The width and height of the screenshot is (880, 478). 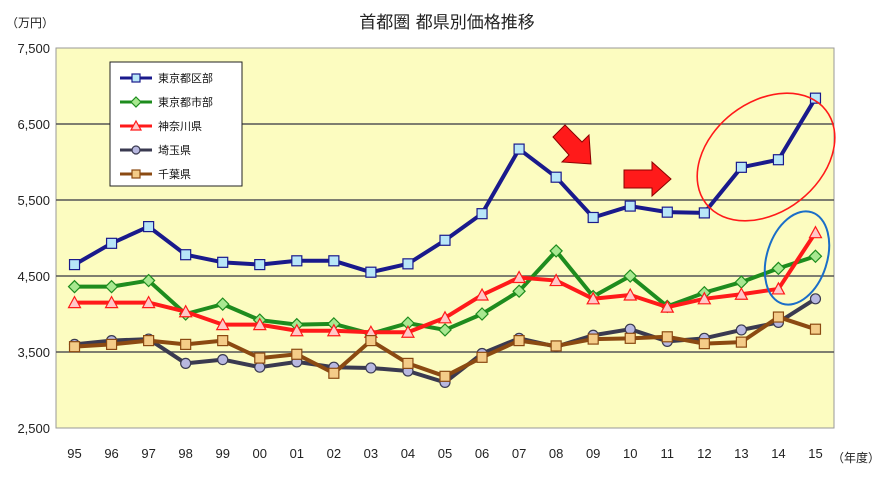 I want to click on x-tick-label: 06, so click(x=482, y=453).